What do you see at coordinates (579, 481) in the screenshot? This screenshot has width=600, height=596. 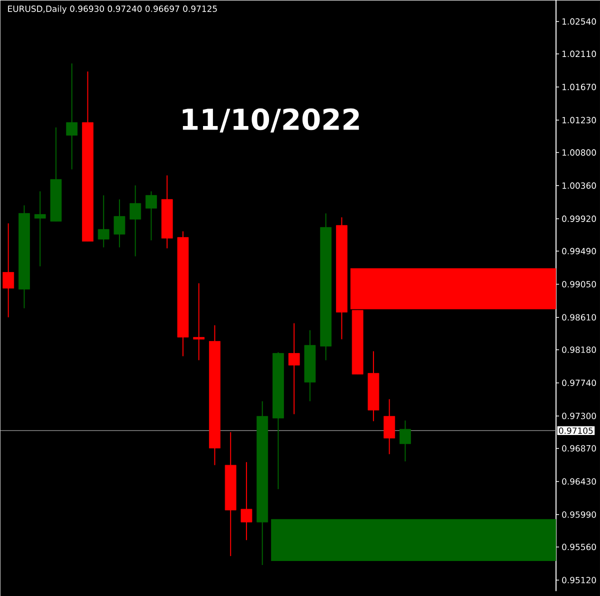 I see `y-tick-label: 0.96430` at bounding box center [579, 481].